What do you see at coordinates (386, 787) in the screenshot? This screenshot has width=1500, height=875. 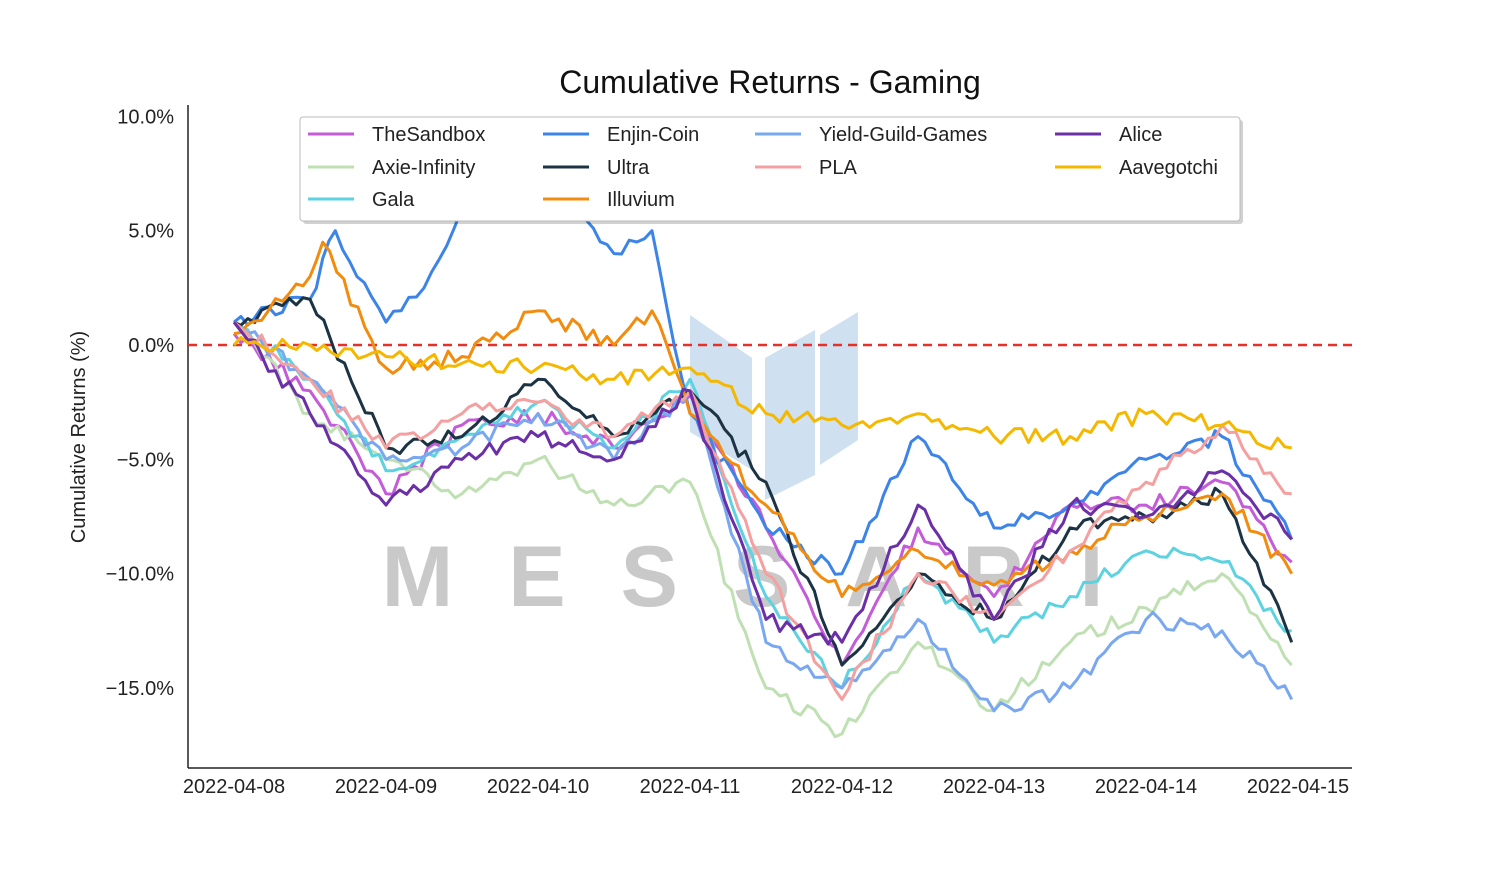 I see `x-tick-label: 2022-04-09` at bounding box center [386, 787].